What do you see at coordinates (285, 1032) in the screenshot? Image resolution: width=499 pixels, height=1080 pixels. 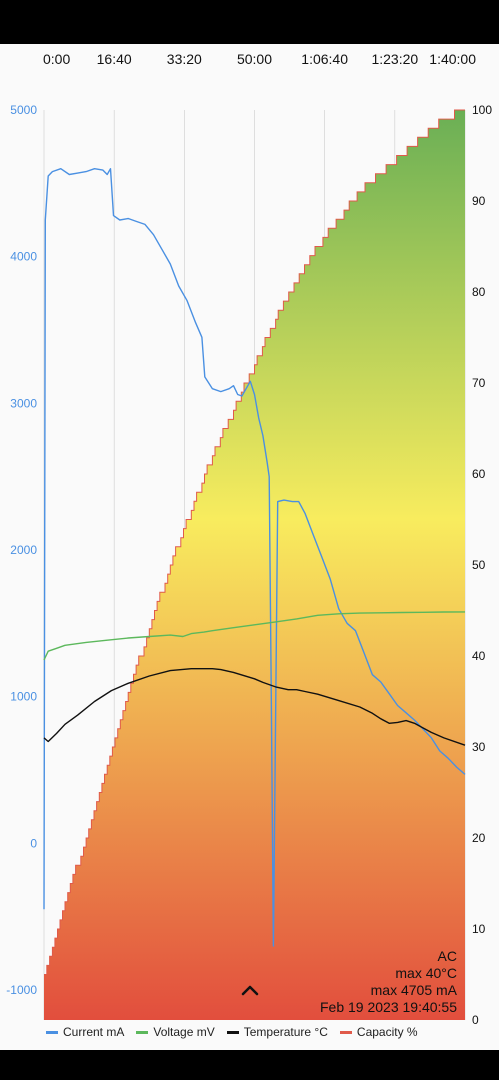 I see `legend-label: Temperature °C` at bounding box center [285, 1032].